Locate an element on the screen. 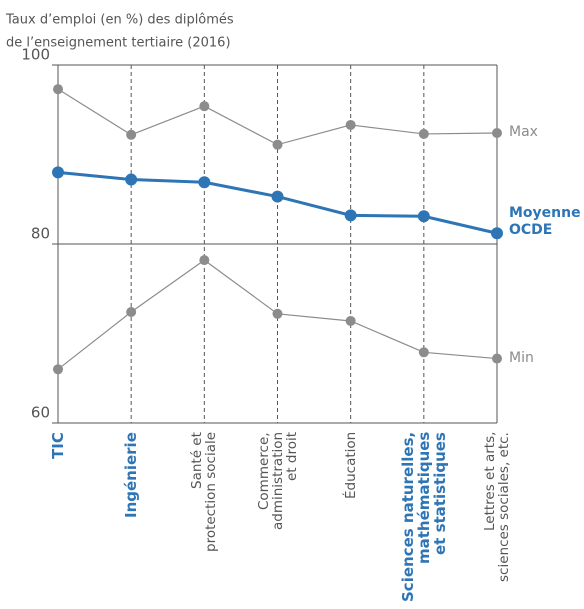  y-tick-label: 80 is located at coordinates (40, 234).